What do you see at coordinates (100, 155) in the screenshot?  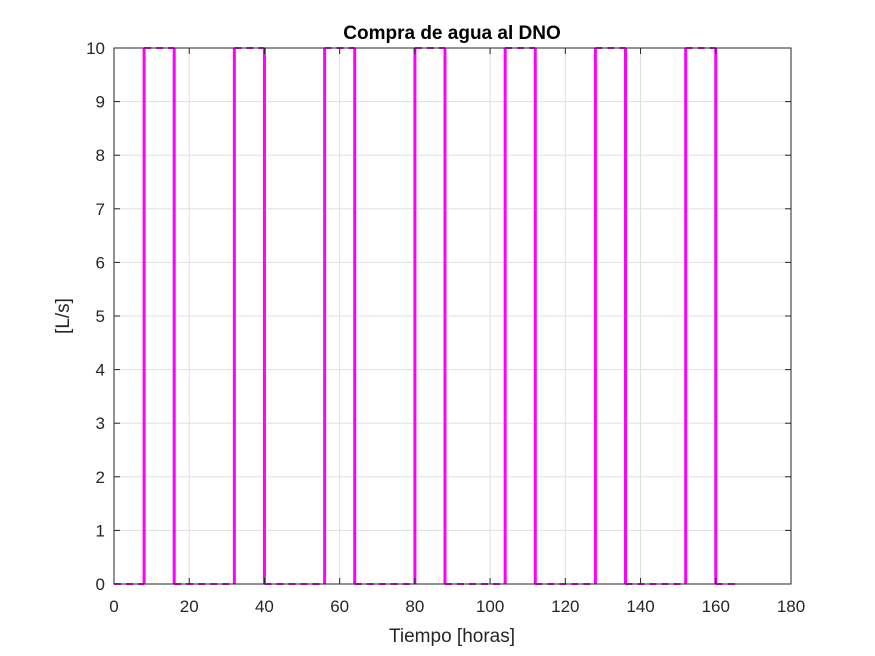 I see `y-tick-label: 8` at bounding box center [100, 155].